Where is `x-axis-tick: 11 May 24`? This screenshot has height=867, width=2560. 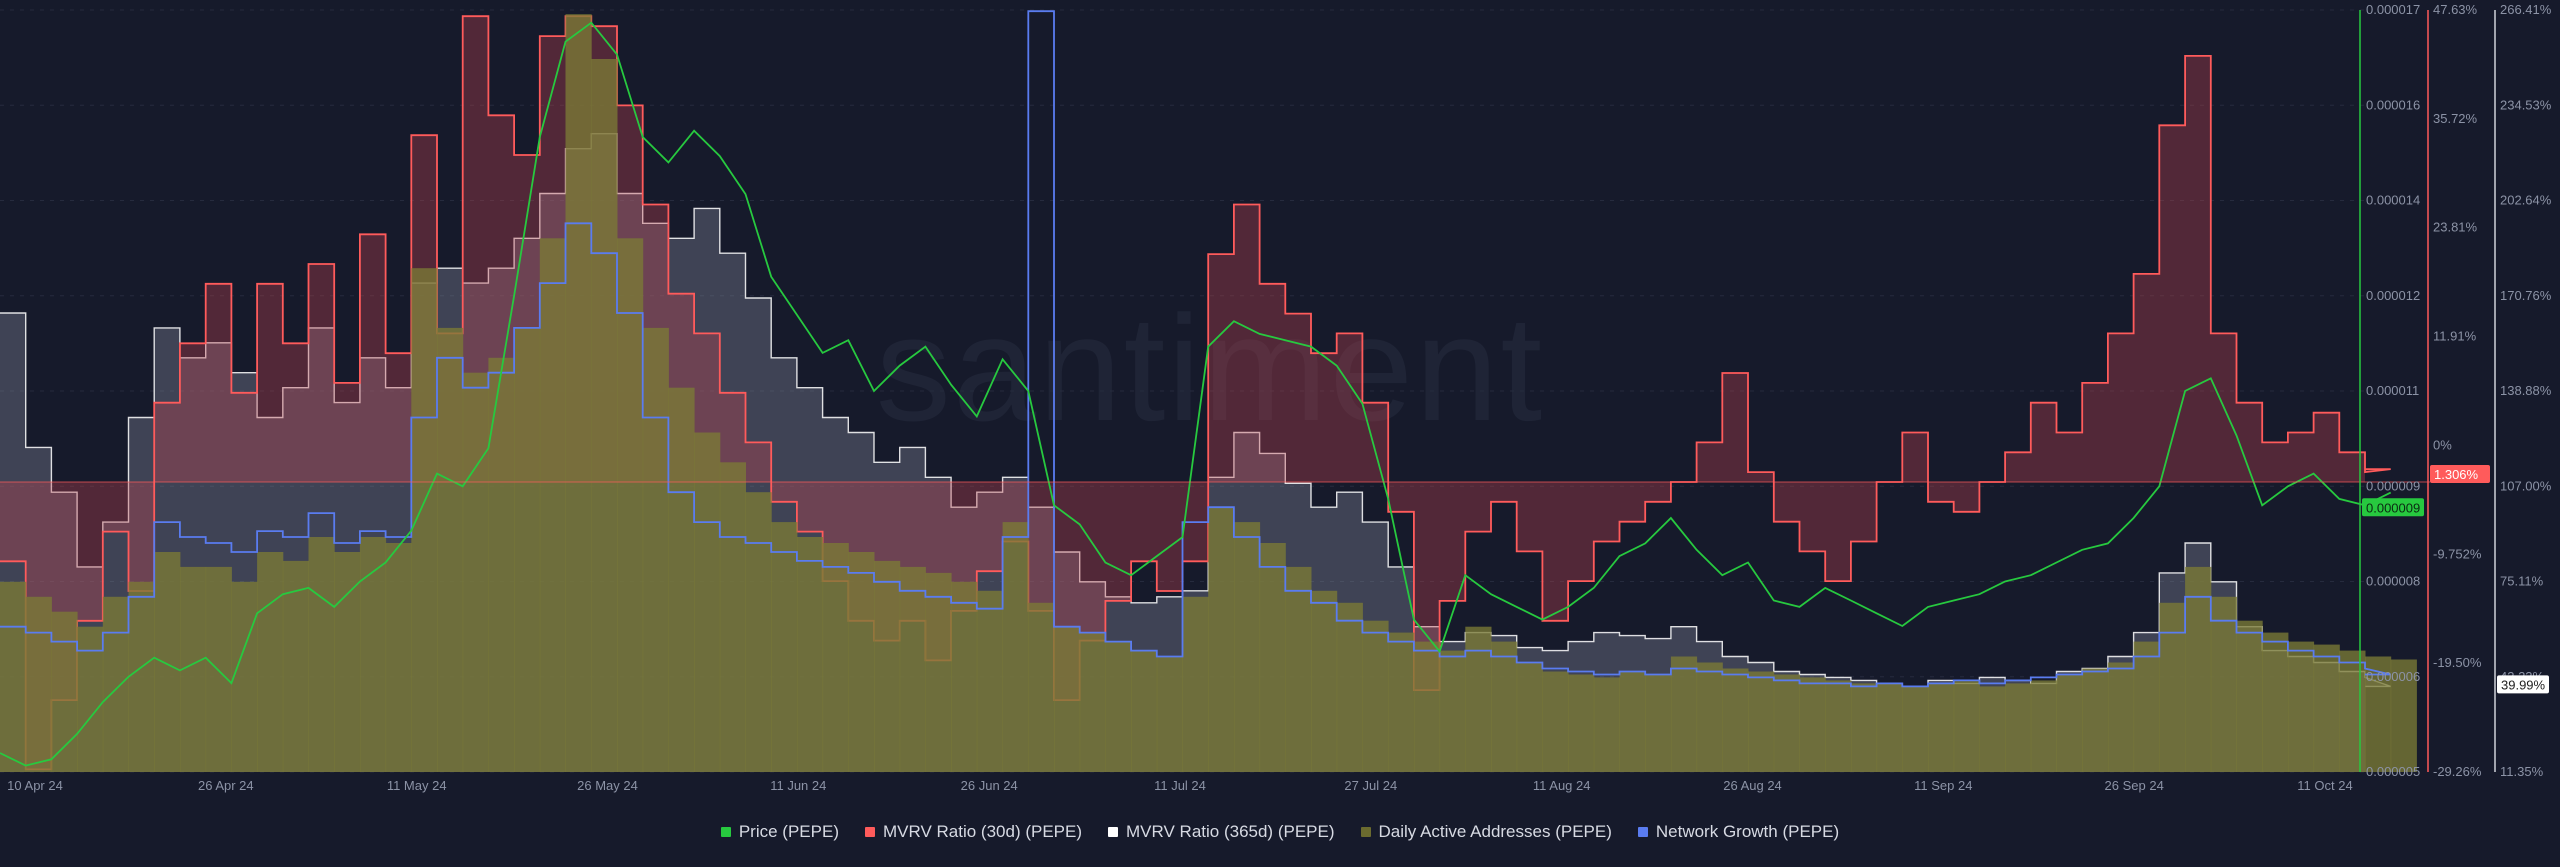
x-axis-tick: 11 May 24 is located at coordinates (417, 785).